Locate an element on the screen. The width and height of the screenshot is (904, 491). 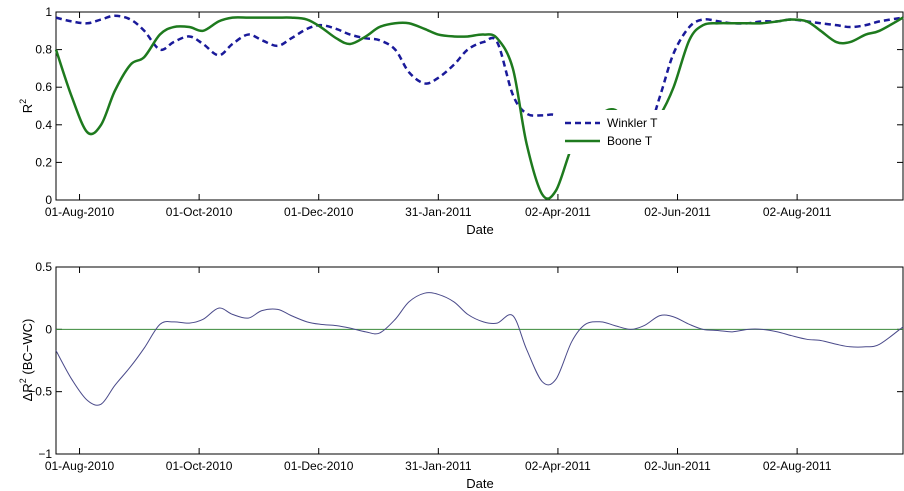
top-x-axis-label: Date is located at coordinates (479, 229).